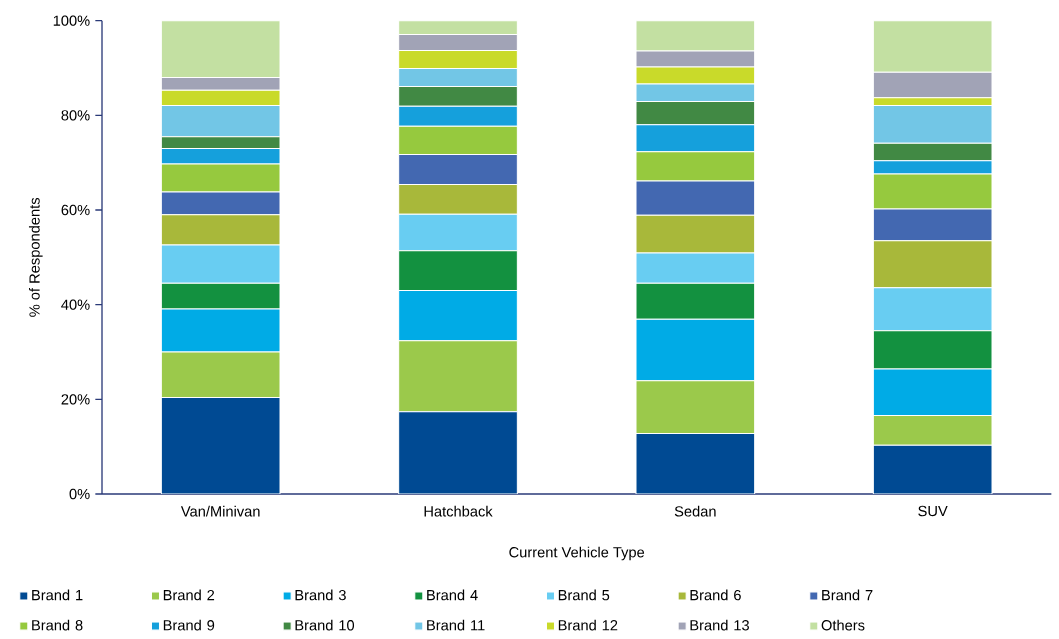 This screenshot has height=639, width=1059. I want to click on y-tick-label: 40%, so click(75, 304).